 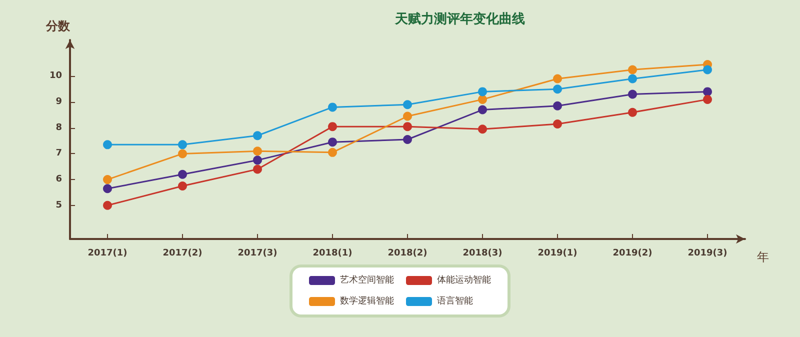 What do you see at coordinates (59, 179) in the screenshot?
I see `y-tick-label: 6` at bounding box center [59, 179].